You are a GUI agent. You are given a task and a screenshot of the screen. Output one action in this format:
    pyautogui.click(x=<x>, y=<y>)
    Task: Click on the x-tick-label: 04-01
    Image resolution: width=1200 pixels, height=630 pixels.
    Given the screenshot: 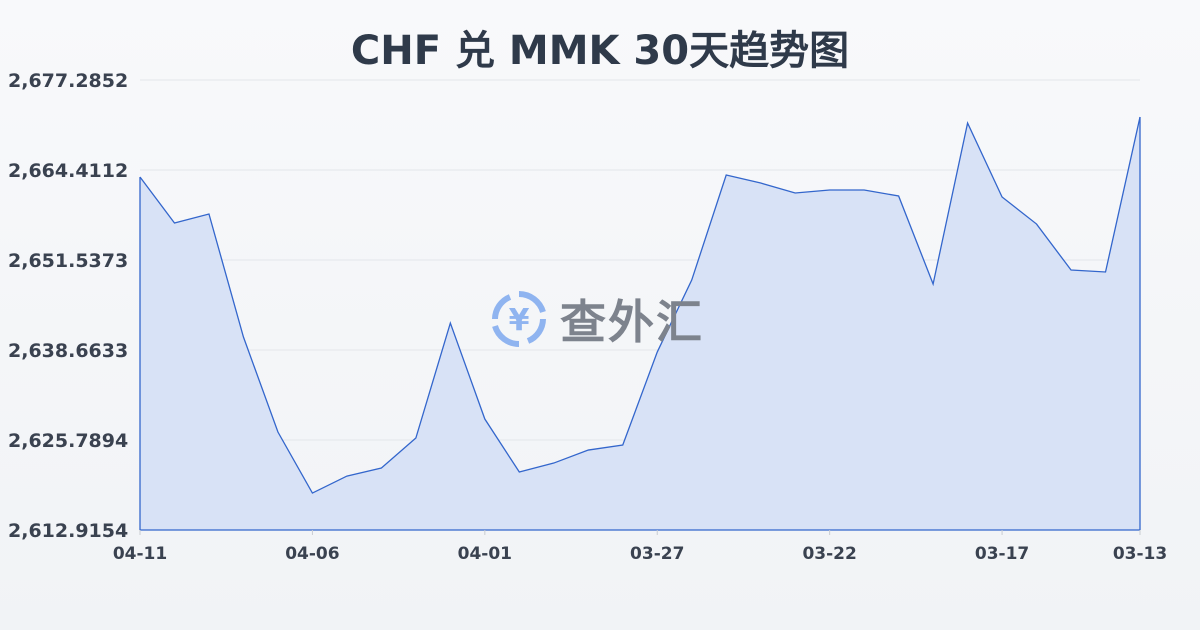 What is the action you would take?
    pyautogui.click(x=485, y=554)
    